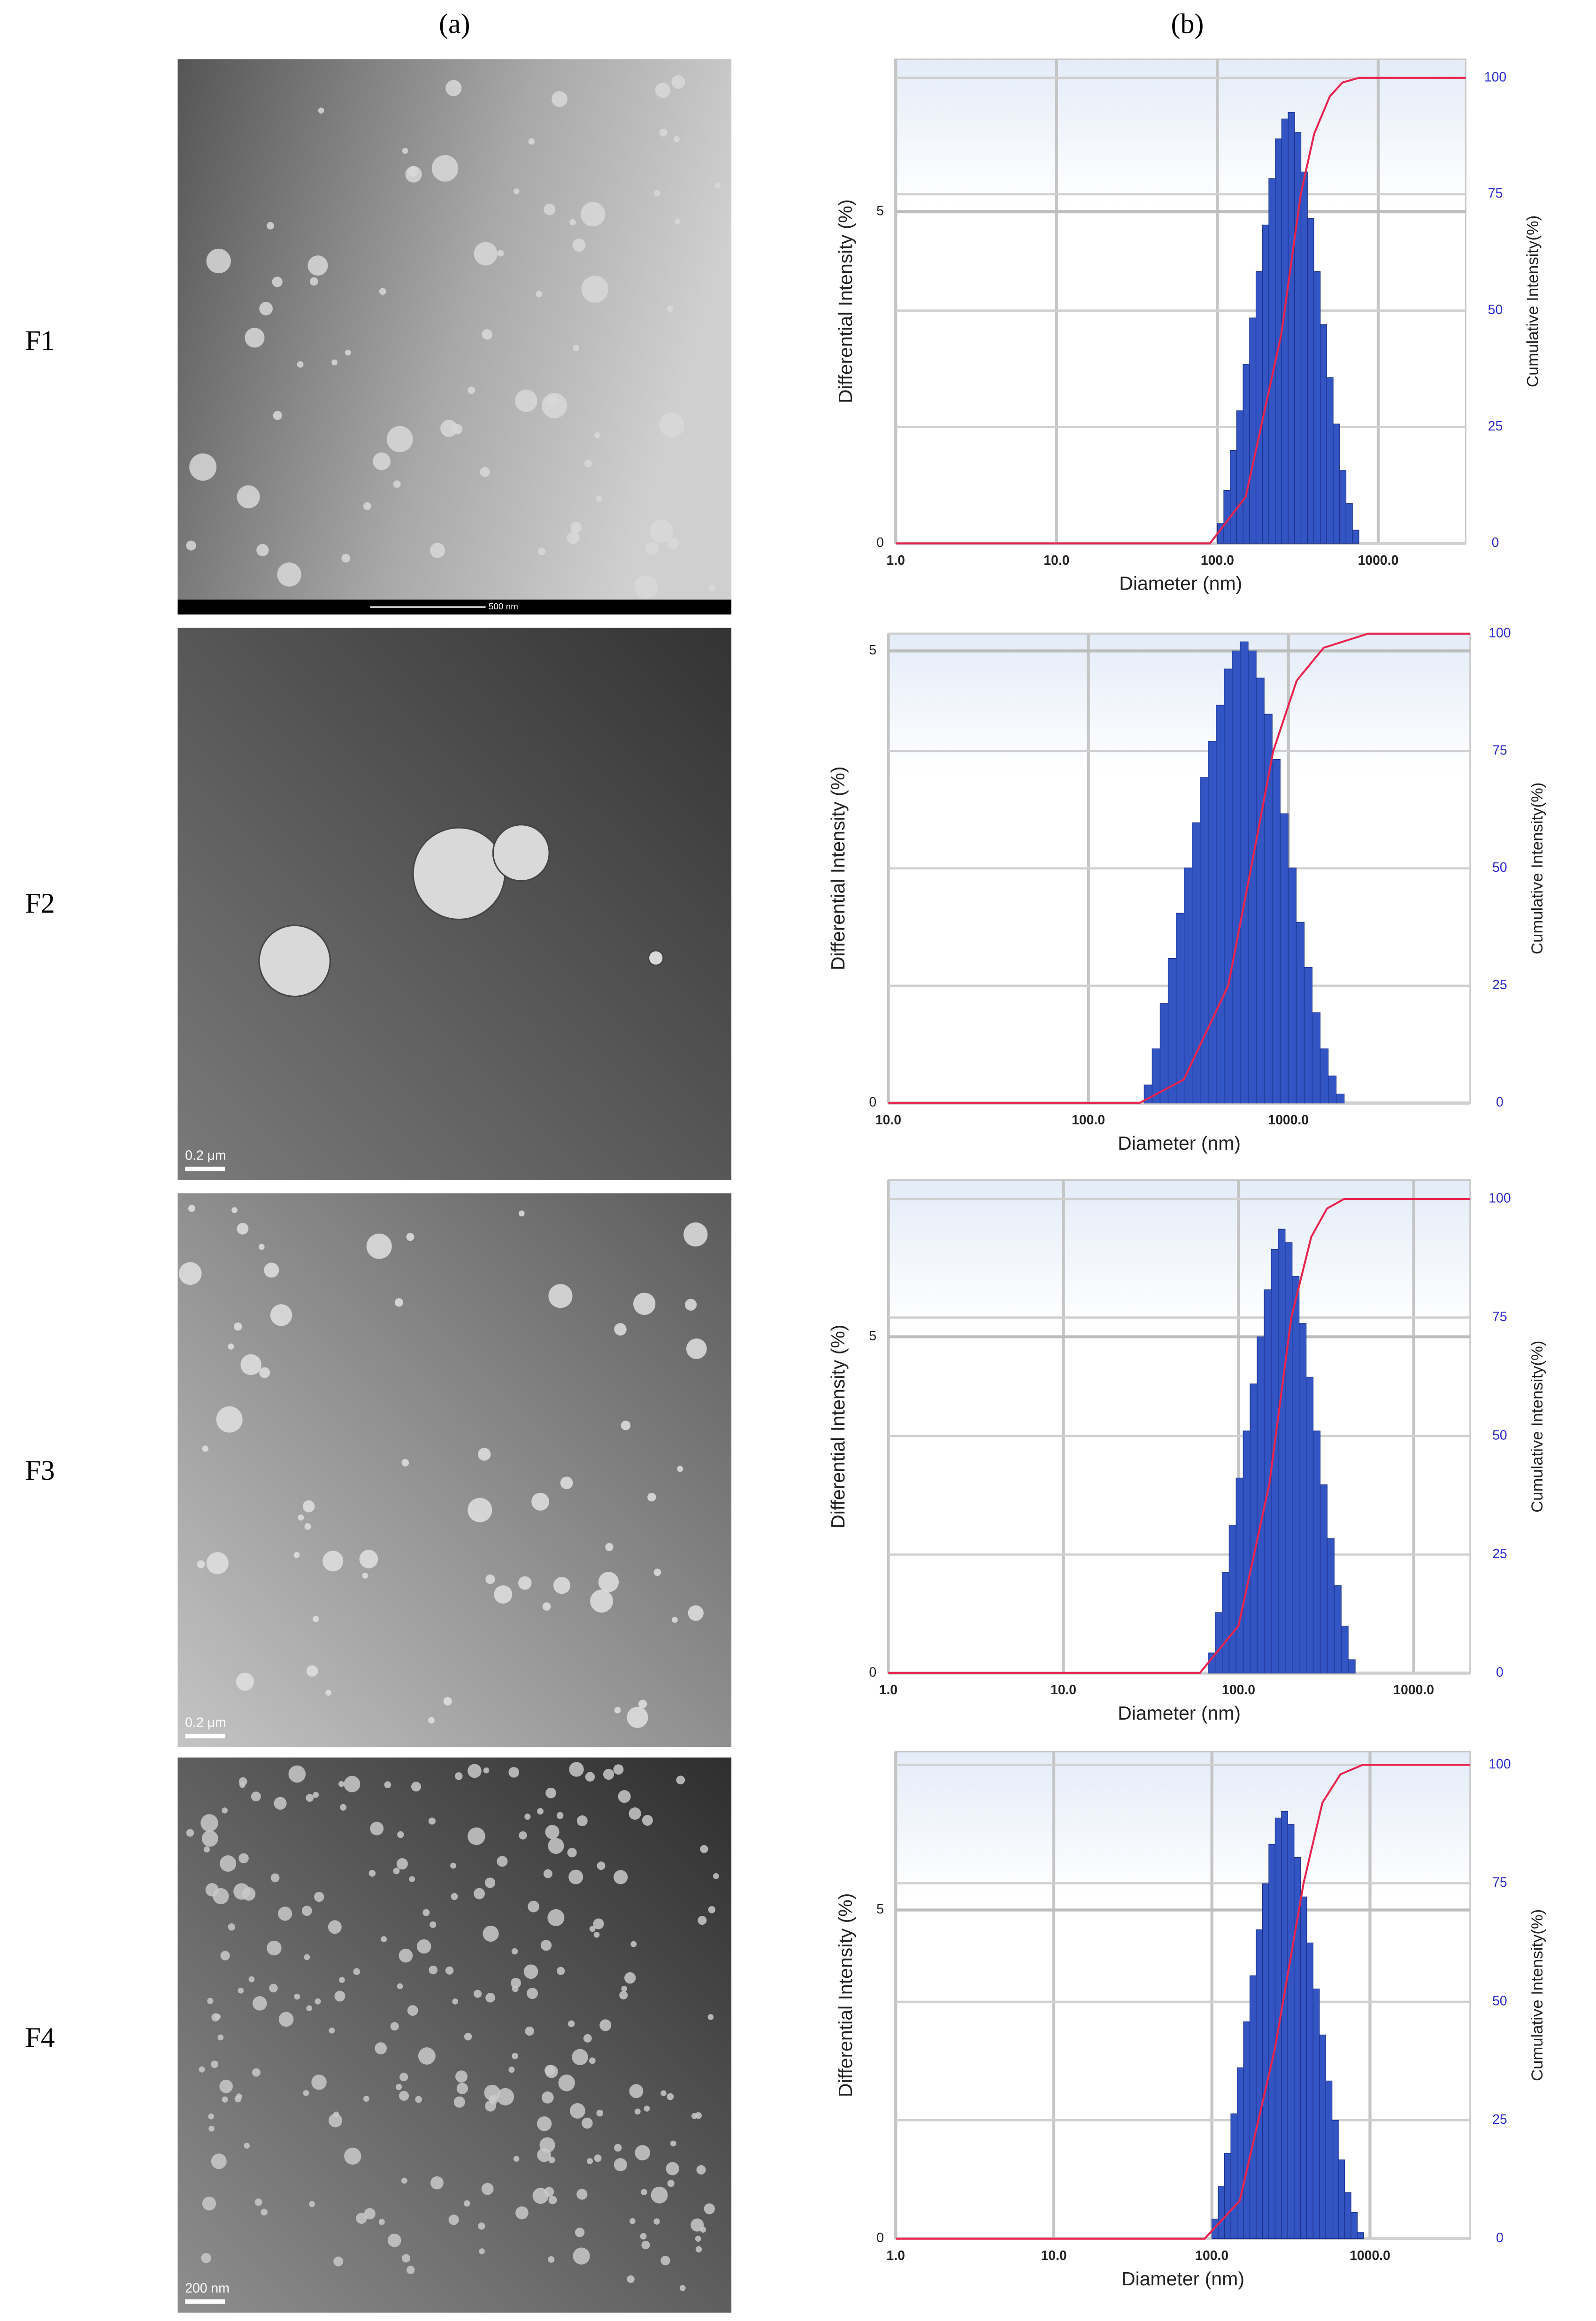 This screenshot has width=1596, height=2321. Describe the element at coordinates (1500, 632) in the screenshot. I see `y2-tick-label: 100` at that location.